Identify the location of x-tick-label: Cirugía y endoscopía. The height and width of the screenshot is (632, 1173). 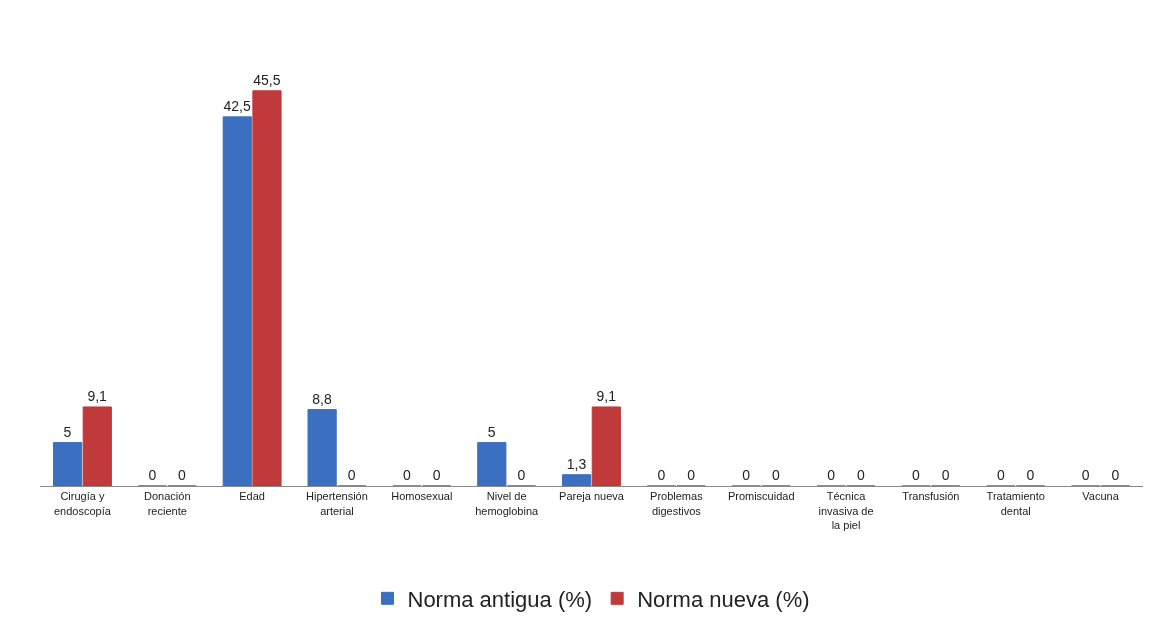
(82, 503).